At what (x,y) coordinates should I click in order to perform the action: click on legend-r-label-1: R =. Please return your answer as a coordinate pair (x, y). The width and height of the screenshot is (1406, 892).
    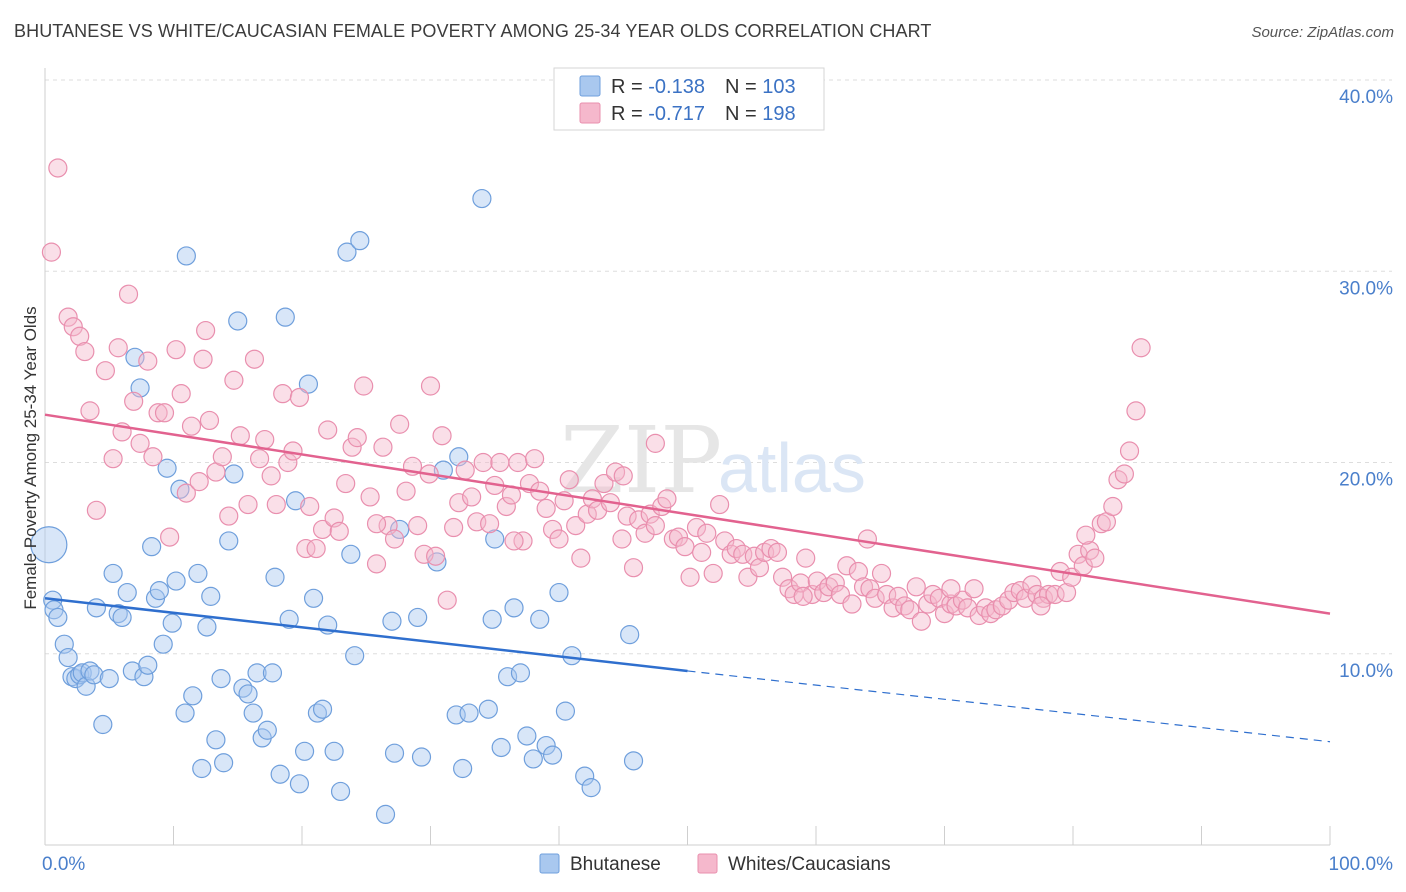
    Looking at the image, I should click on (629, 87).